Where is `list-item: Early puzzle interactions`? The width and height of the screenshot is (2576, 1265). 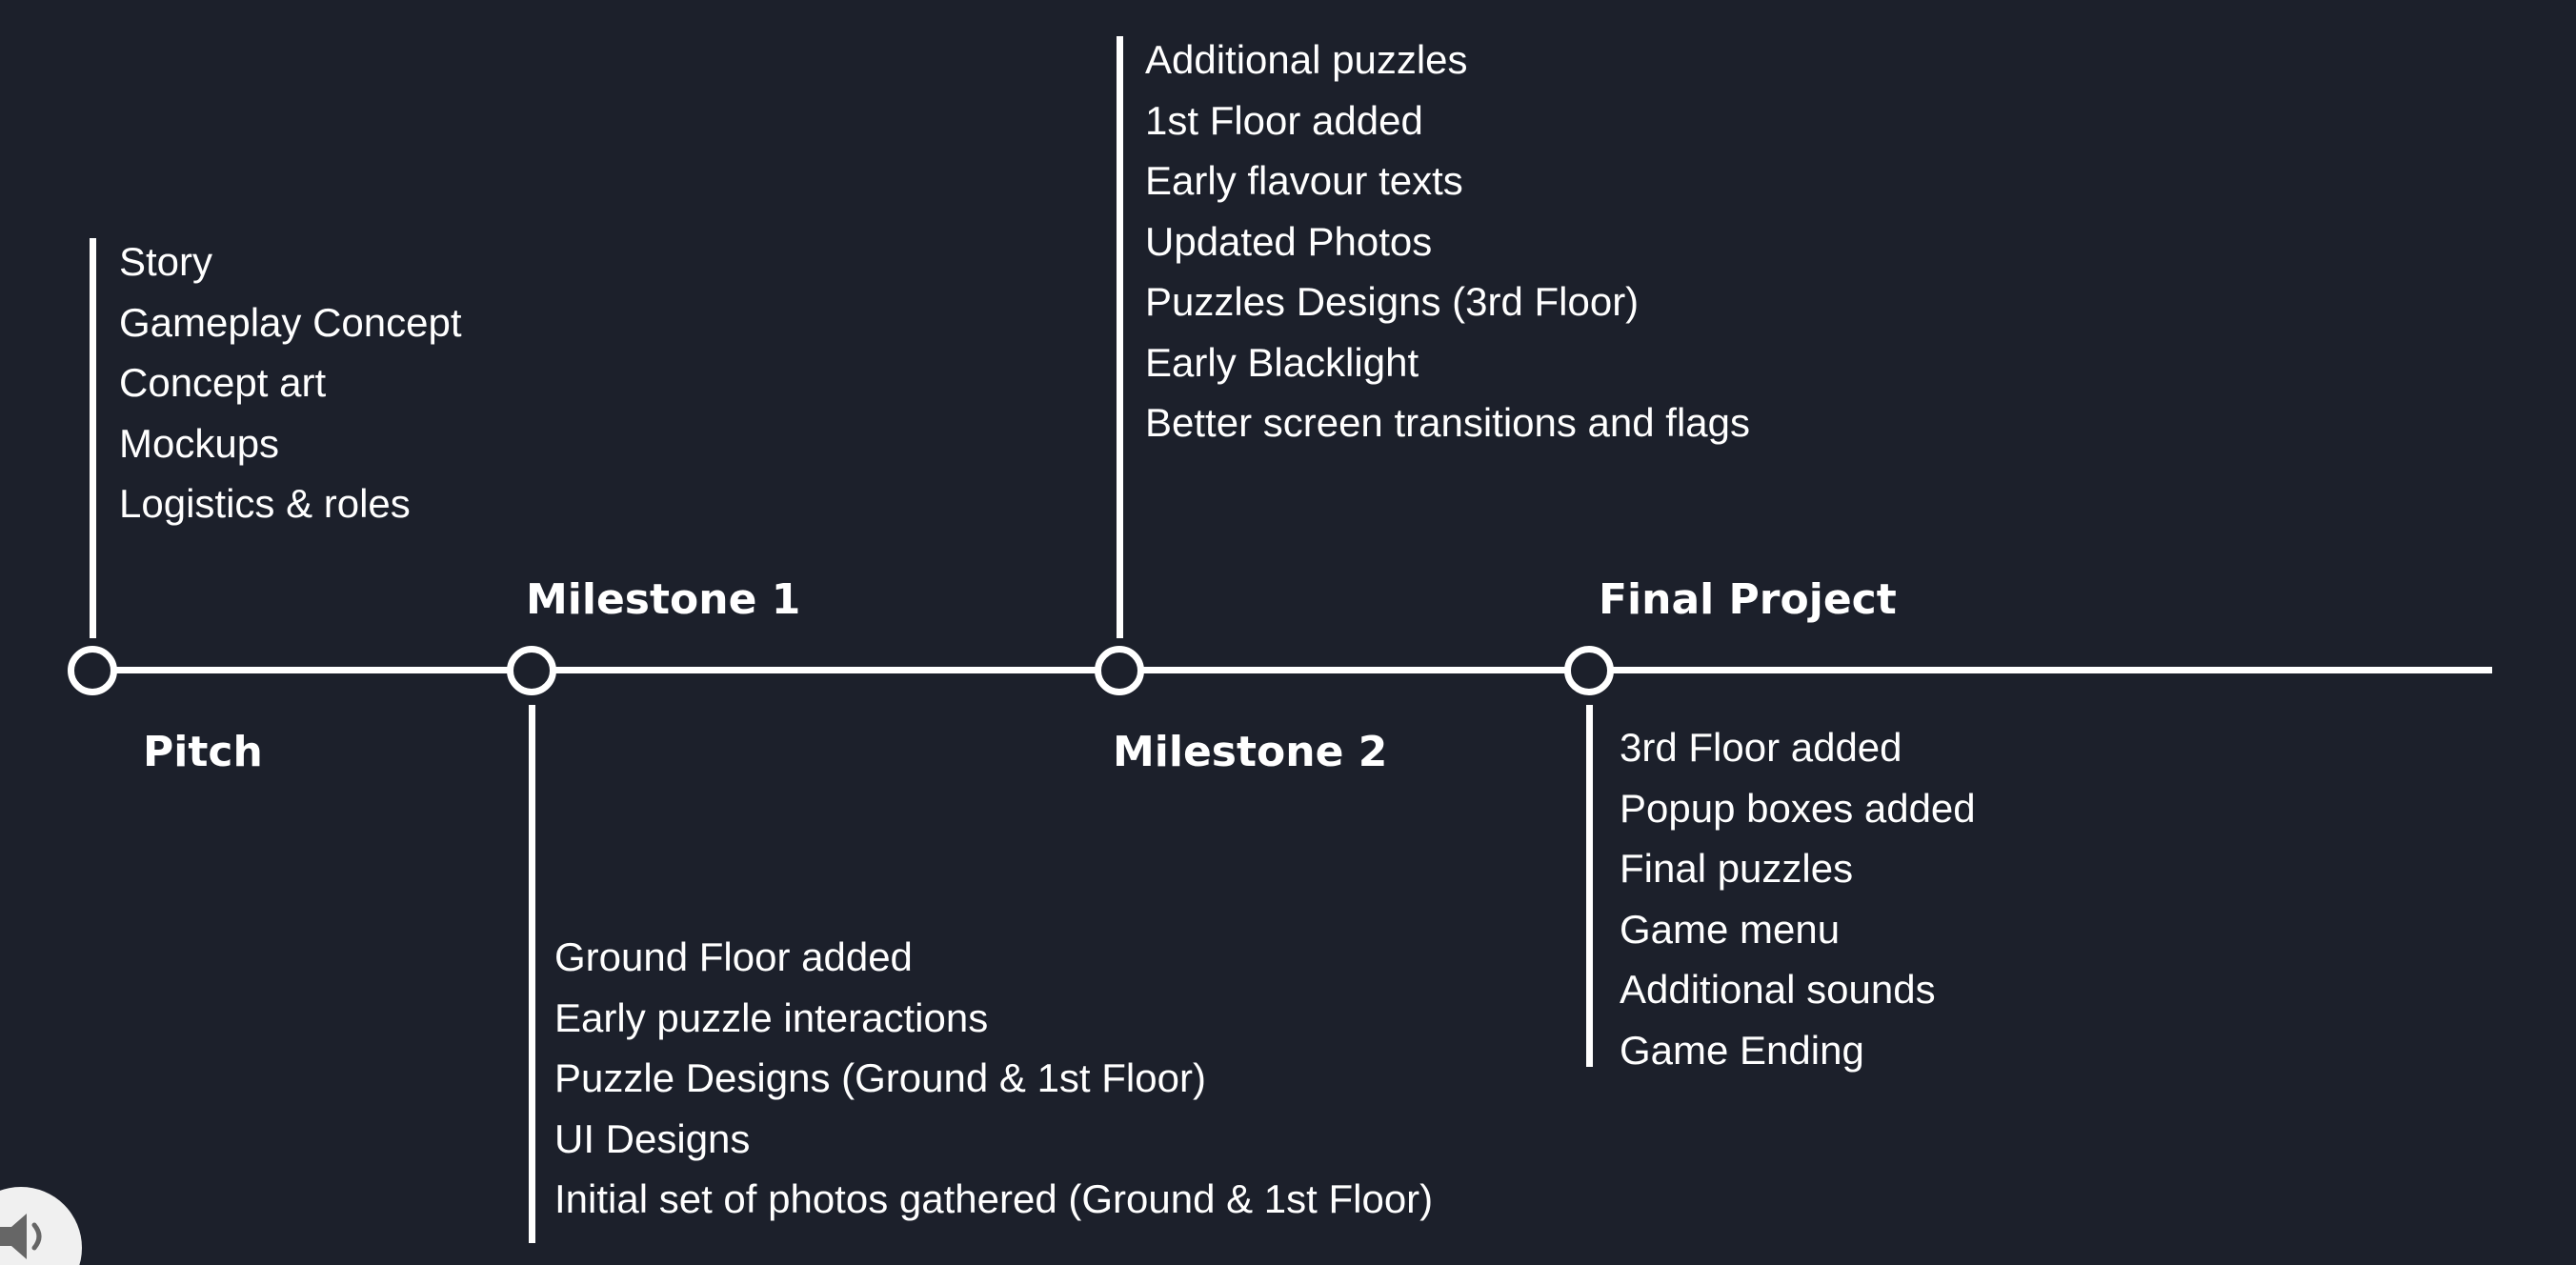
list-item: Early puzzle interactions is located at coordinates (771, 1017).